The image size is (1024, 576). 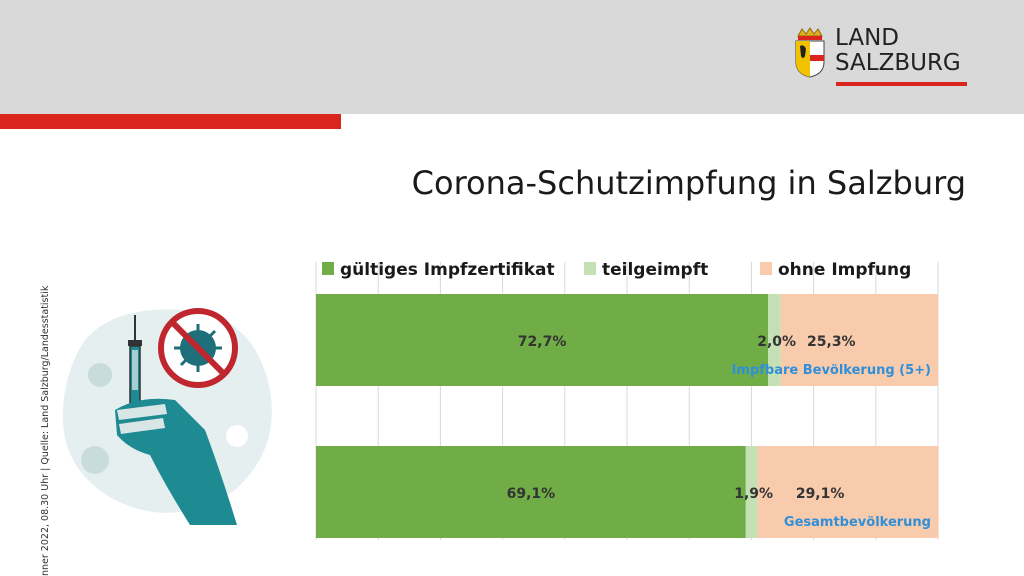 I want to click on category-label: Impfbare Bevölkerung (5+), so click(x=831, y=370).